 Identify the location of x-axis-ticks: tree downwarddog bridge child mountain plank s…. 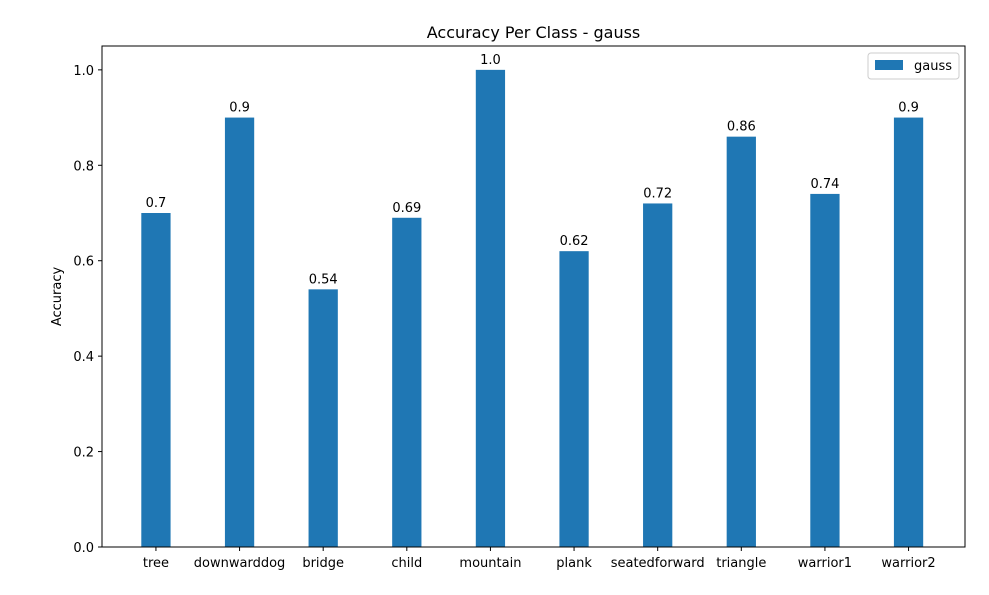
(539, 559).